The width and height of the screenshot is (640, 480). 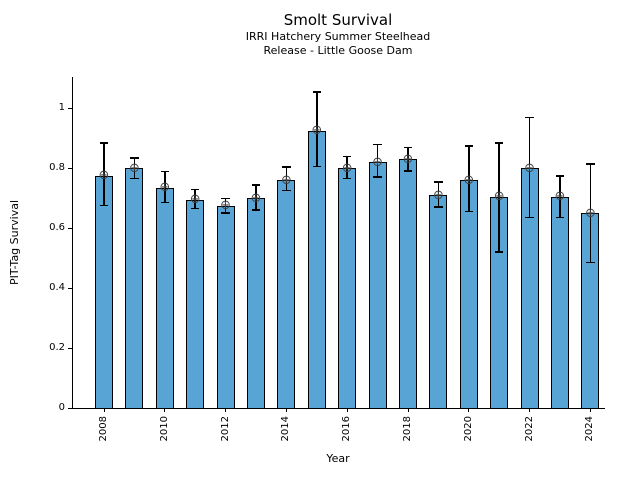 What do you see at coordinates (347, 429) in the screenshot?
I see `x-tick-label: 2016` at bounding box center [347, 429].